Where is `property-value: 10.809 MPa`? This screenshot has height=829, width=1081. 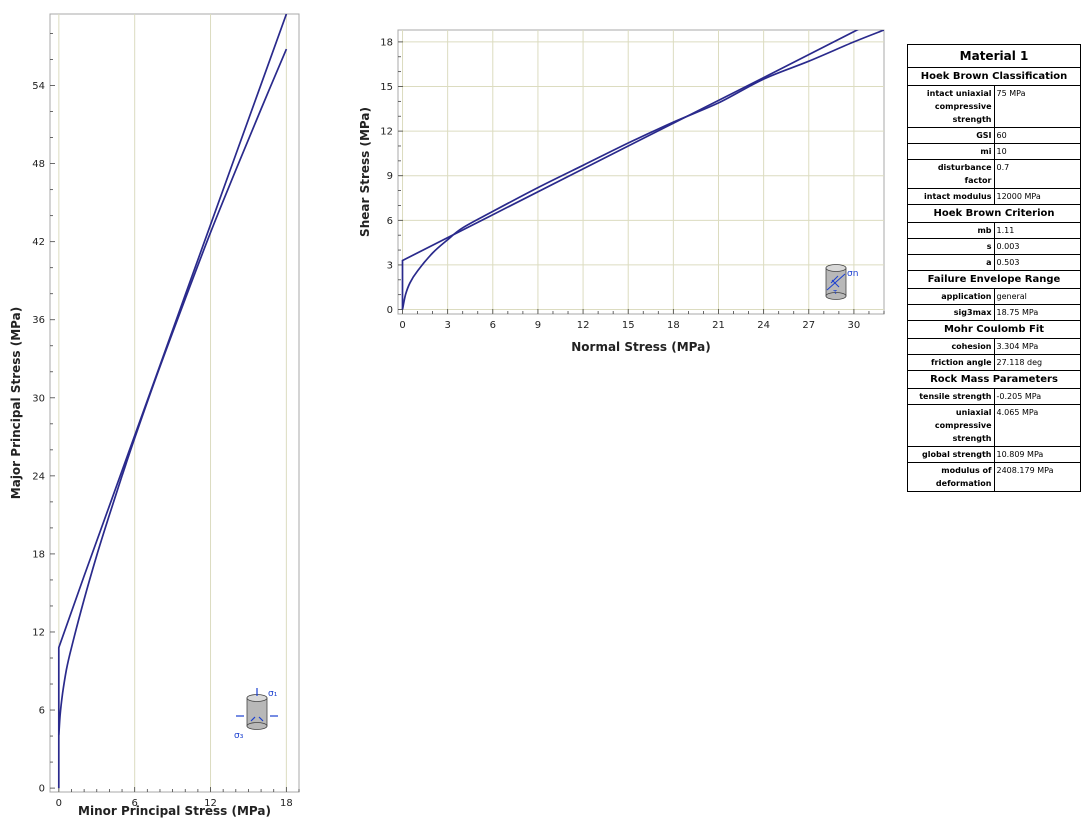
property-value: 10.809 MPa is located at coordinates (1037, 454).